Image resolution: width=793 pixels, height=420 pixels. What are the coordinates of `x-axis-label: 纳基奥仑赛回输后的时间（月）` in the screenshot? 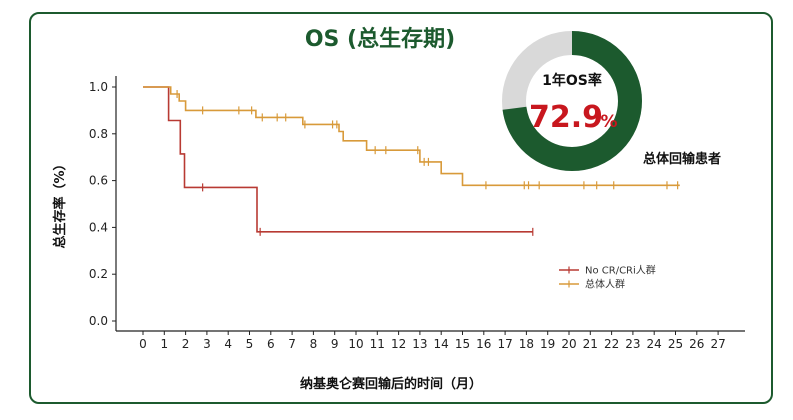 It's located at (391, 384).